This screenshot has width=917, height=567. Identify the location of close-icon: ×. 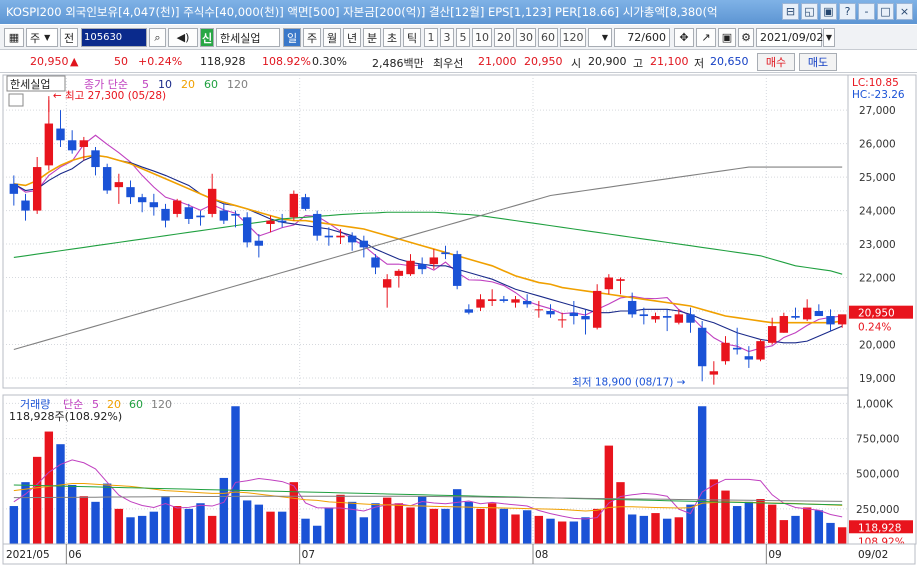
(904, 11).